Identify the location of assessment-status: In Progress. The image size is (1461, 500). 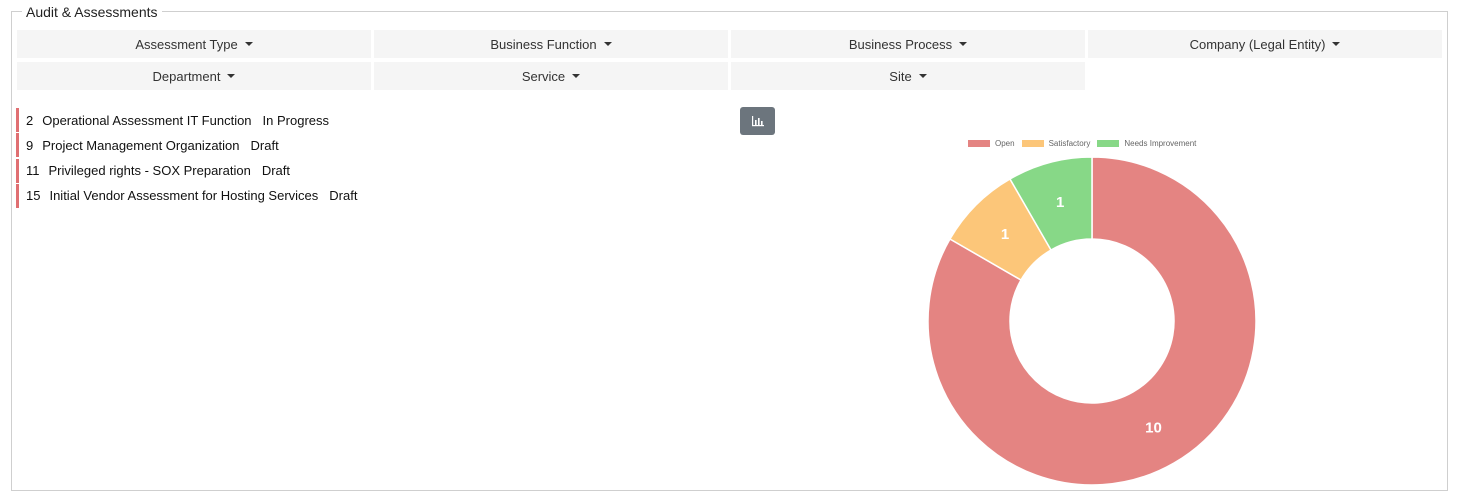
(296, 120).